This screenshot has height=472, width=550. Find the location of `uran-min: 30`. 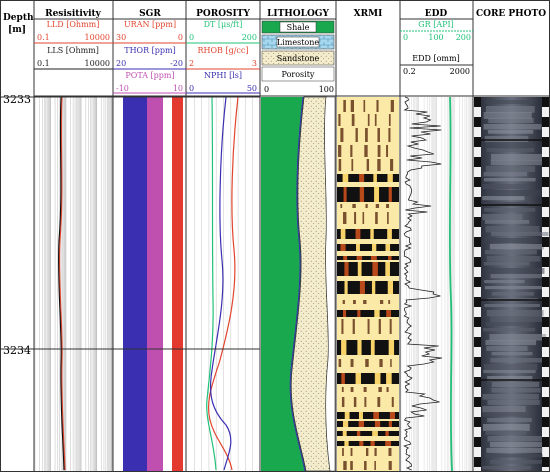

uran-min: 30 is located at coordinates (121, 37).